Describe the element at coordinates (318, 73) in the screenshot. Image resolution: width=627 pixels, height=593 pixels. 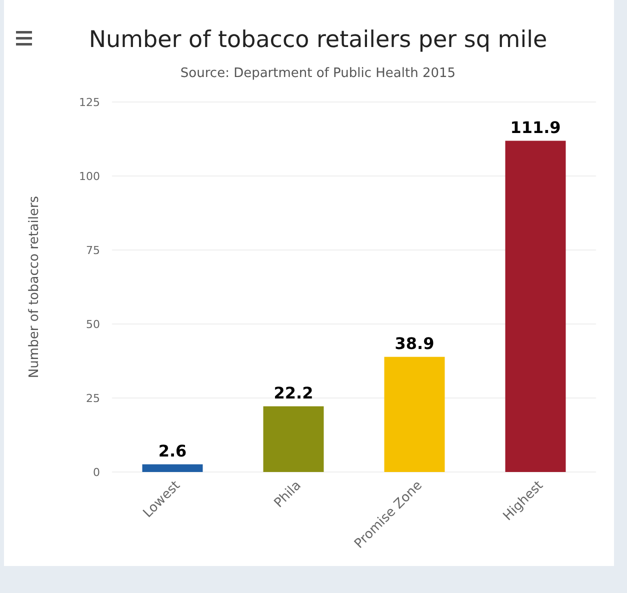
I see `chart-subtitle: Source: Department of Public Health 2015` at that location.